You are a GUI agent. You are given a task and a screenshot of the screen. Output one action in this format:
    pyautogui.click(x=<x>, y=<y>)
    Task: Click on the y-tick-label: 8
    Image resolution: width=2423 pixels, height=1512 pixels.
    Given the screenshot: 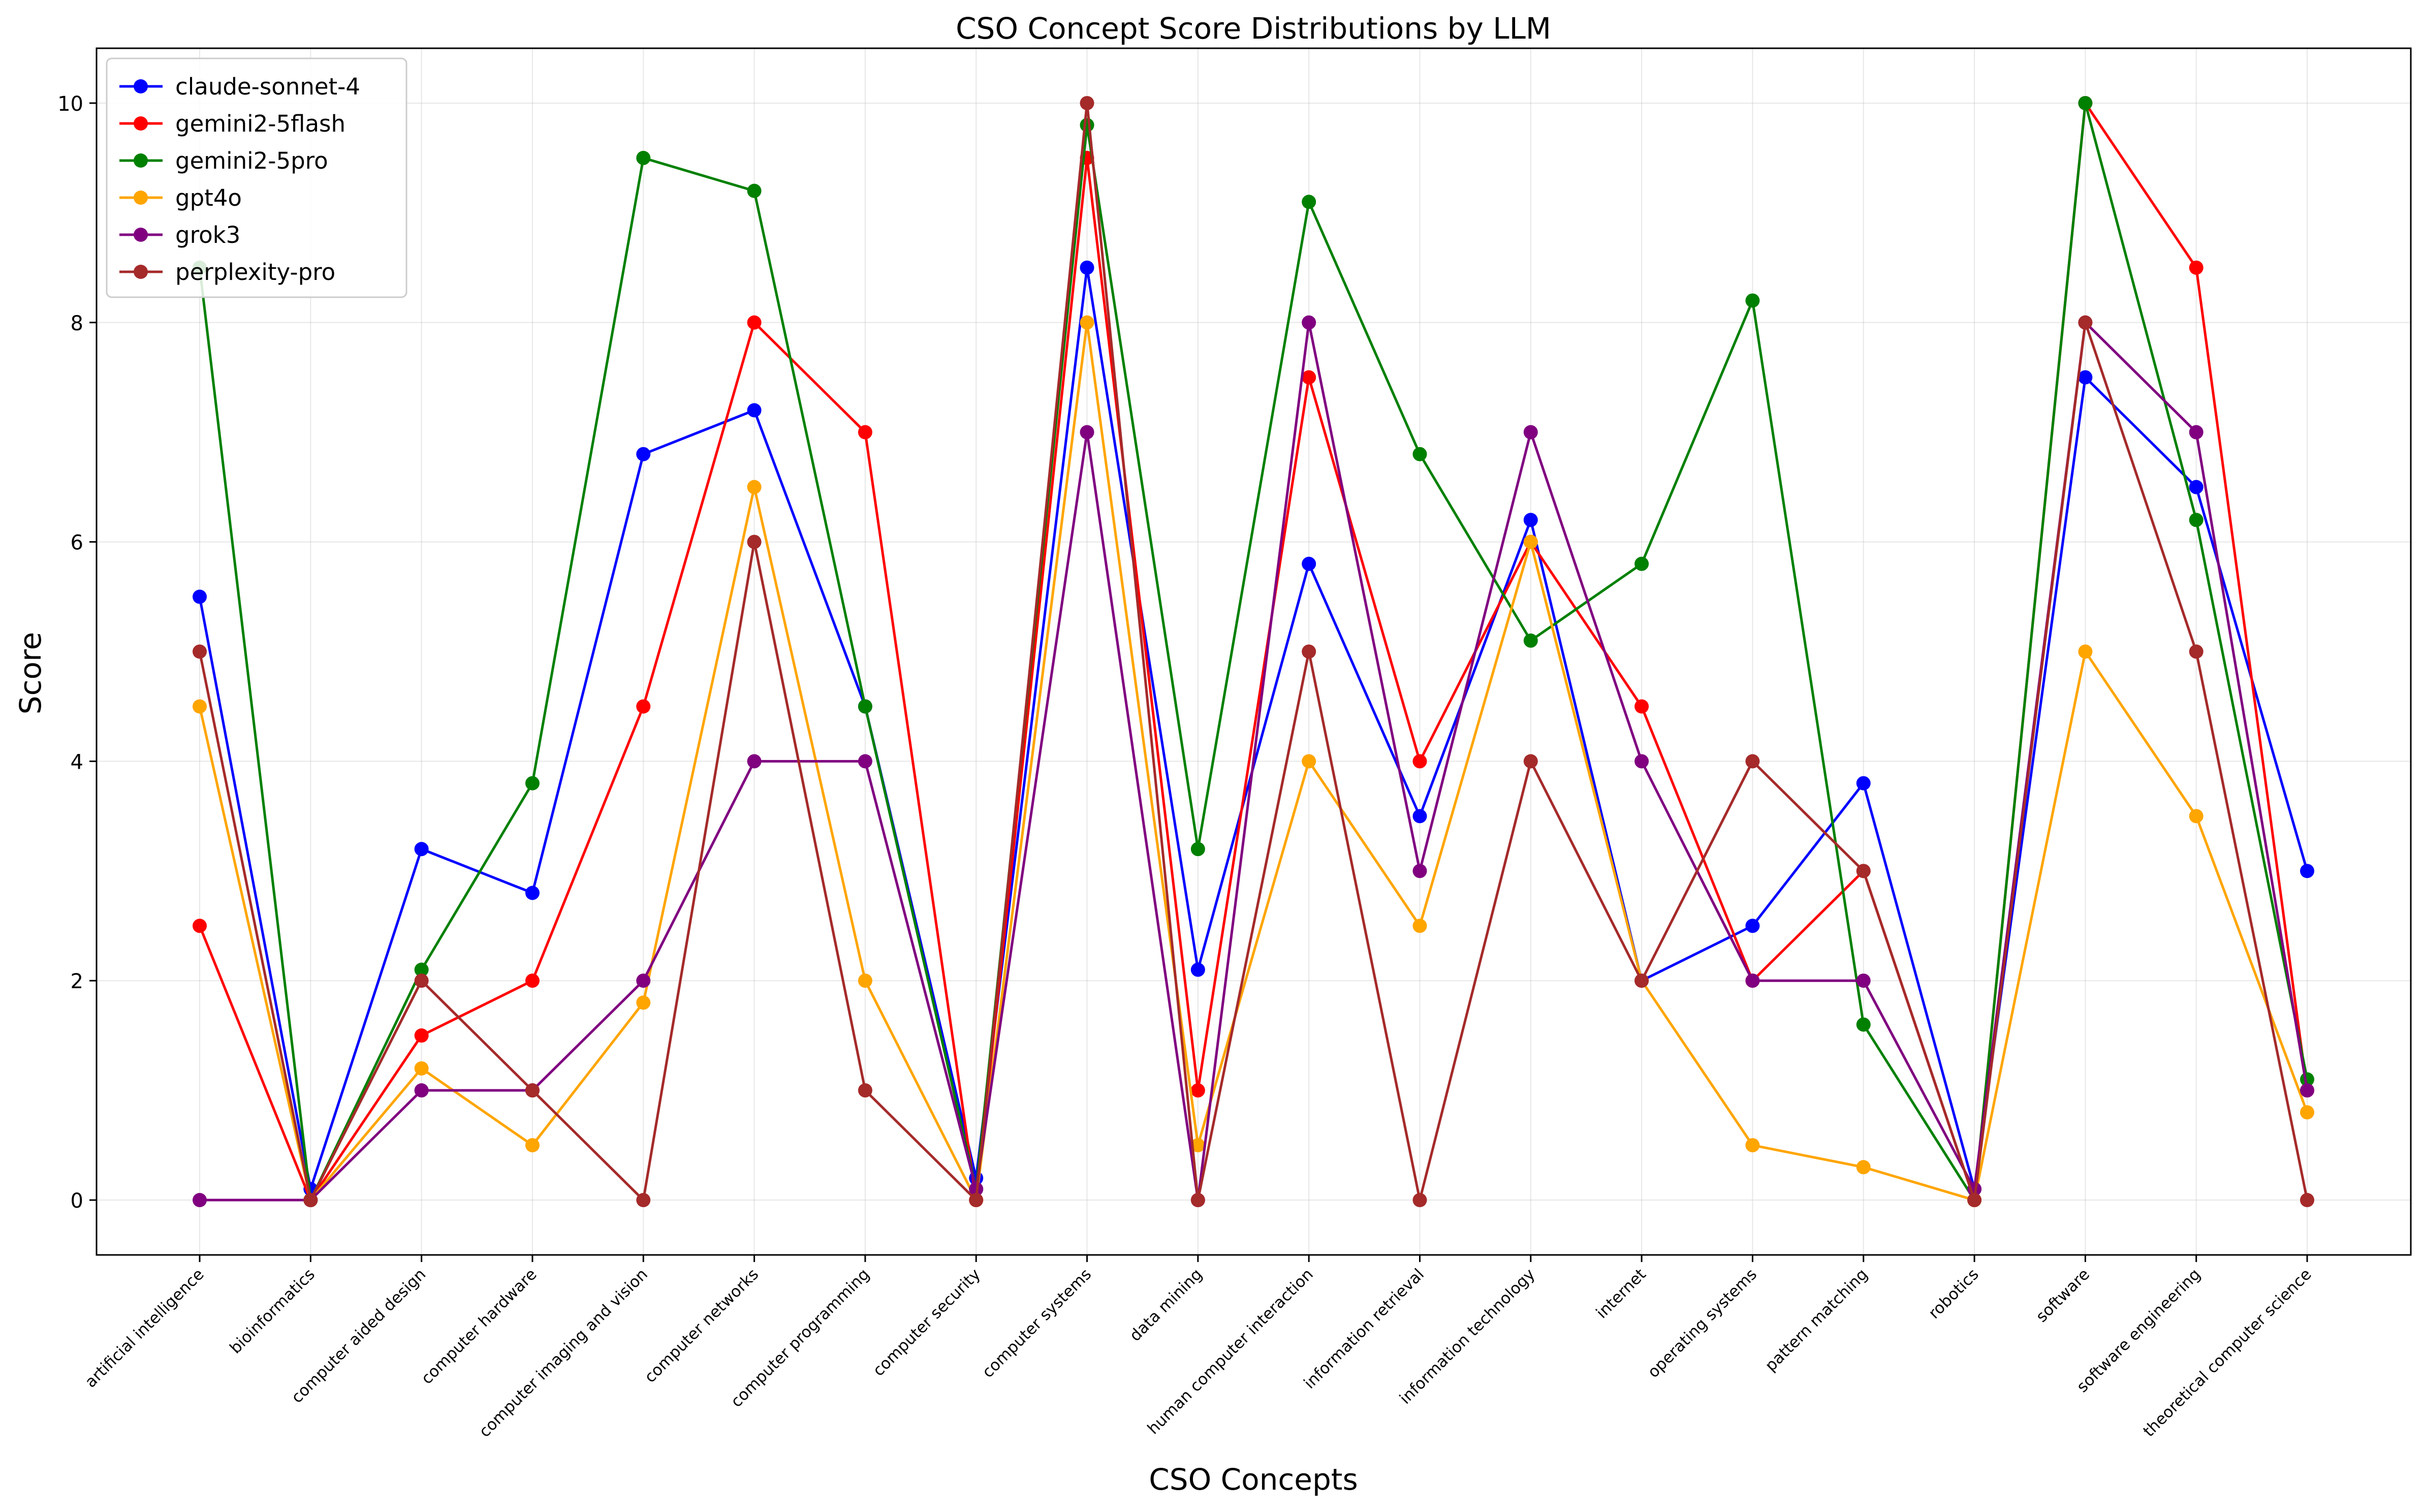 What is the action you would take?
    pyautogui.click(x=77, y=323)
    